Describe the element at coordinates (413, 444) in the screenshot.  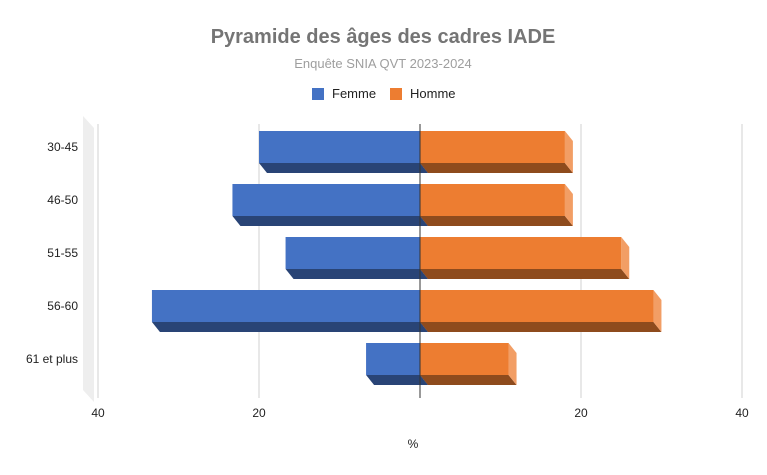
I see `x-axis-title: %` at that location.